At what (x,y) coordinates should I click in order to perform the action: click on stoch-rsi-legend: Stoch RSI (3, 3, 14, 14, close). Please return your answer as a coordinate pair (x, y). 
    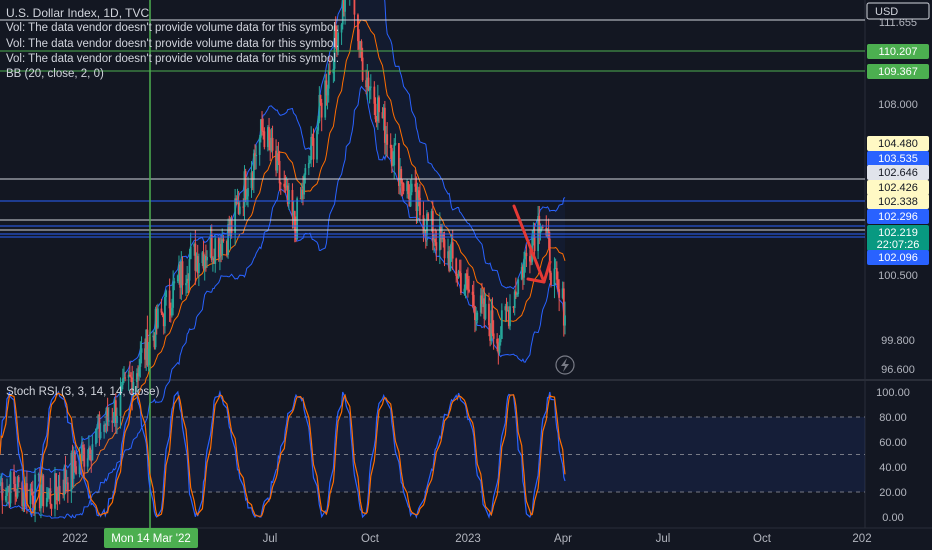
    Looking at the image, I should click on (83, 392).